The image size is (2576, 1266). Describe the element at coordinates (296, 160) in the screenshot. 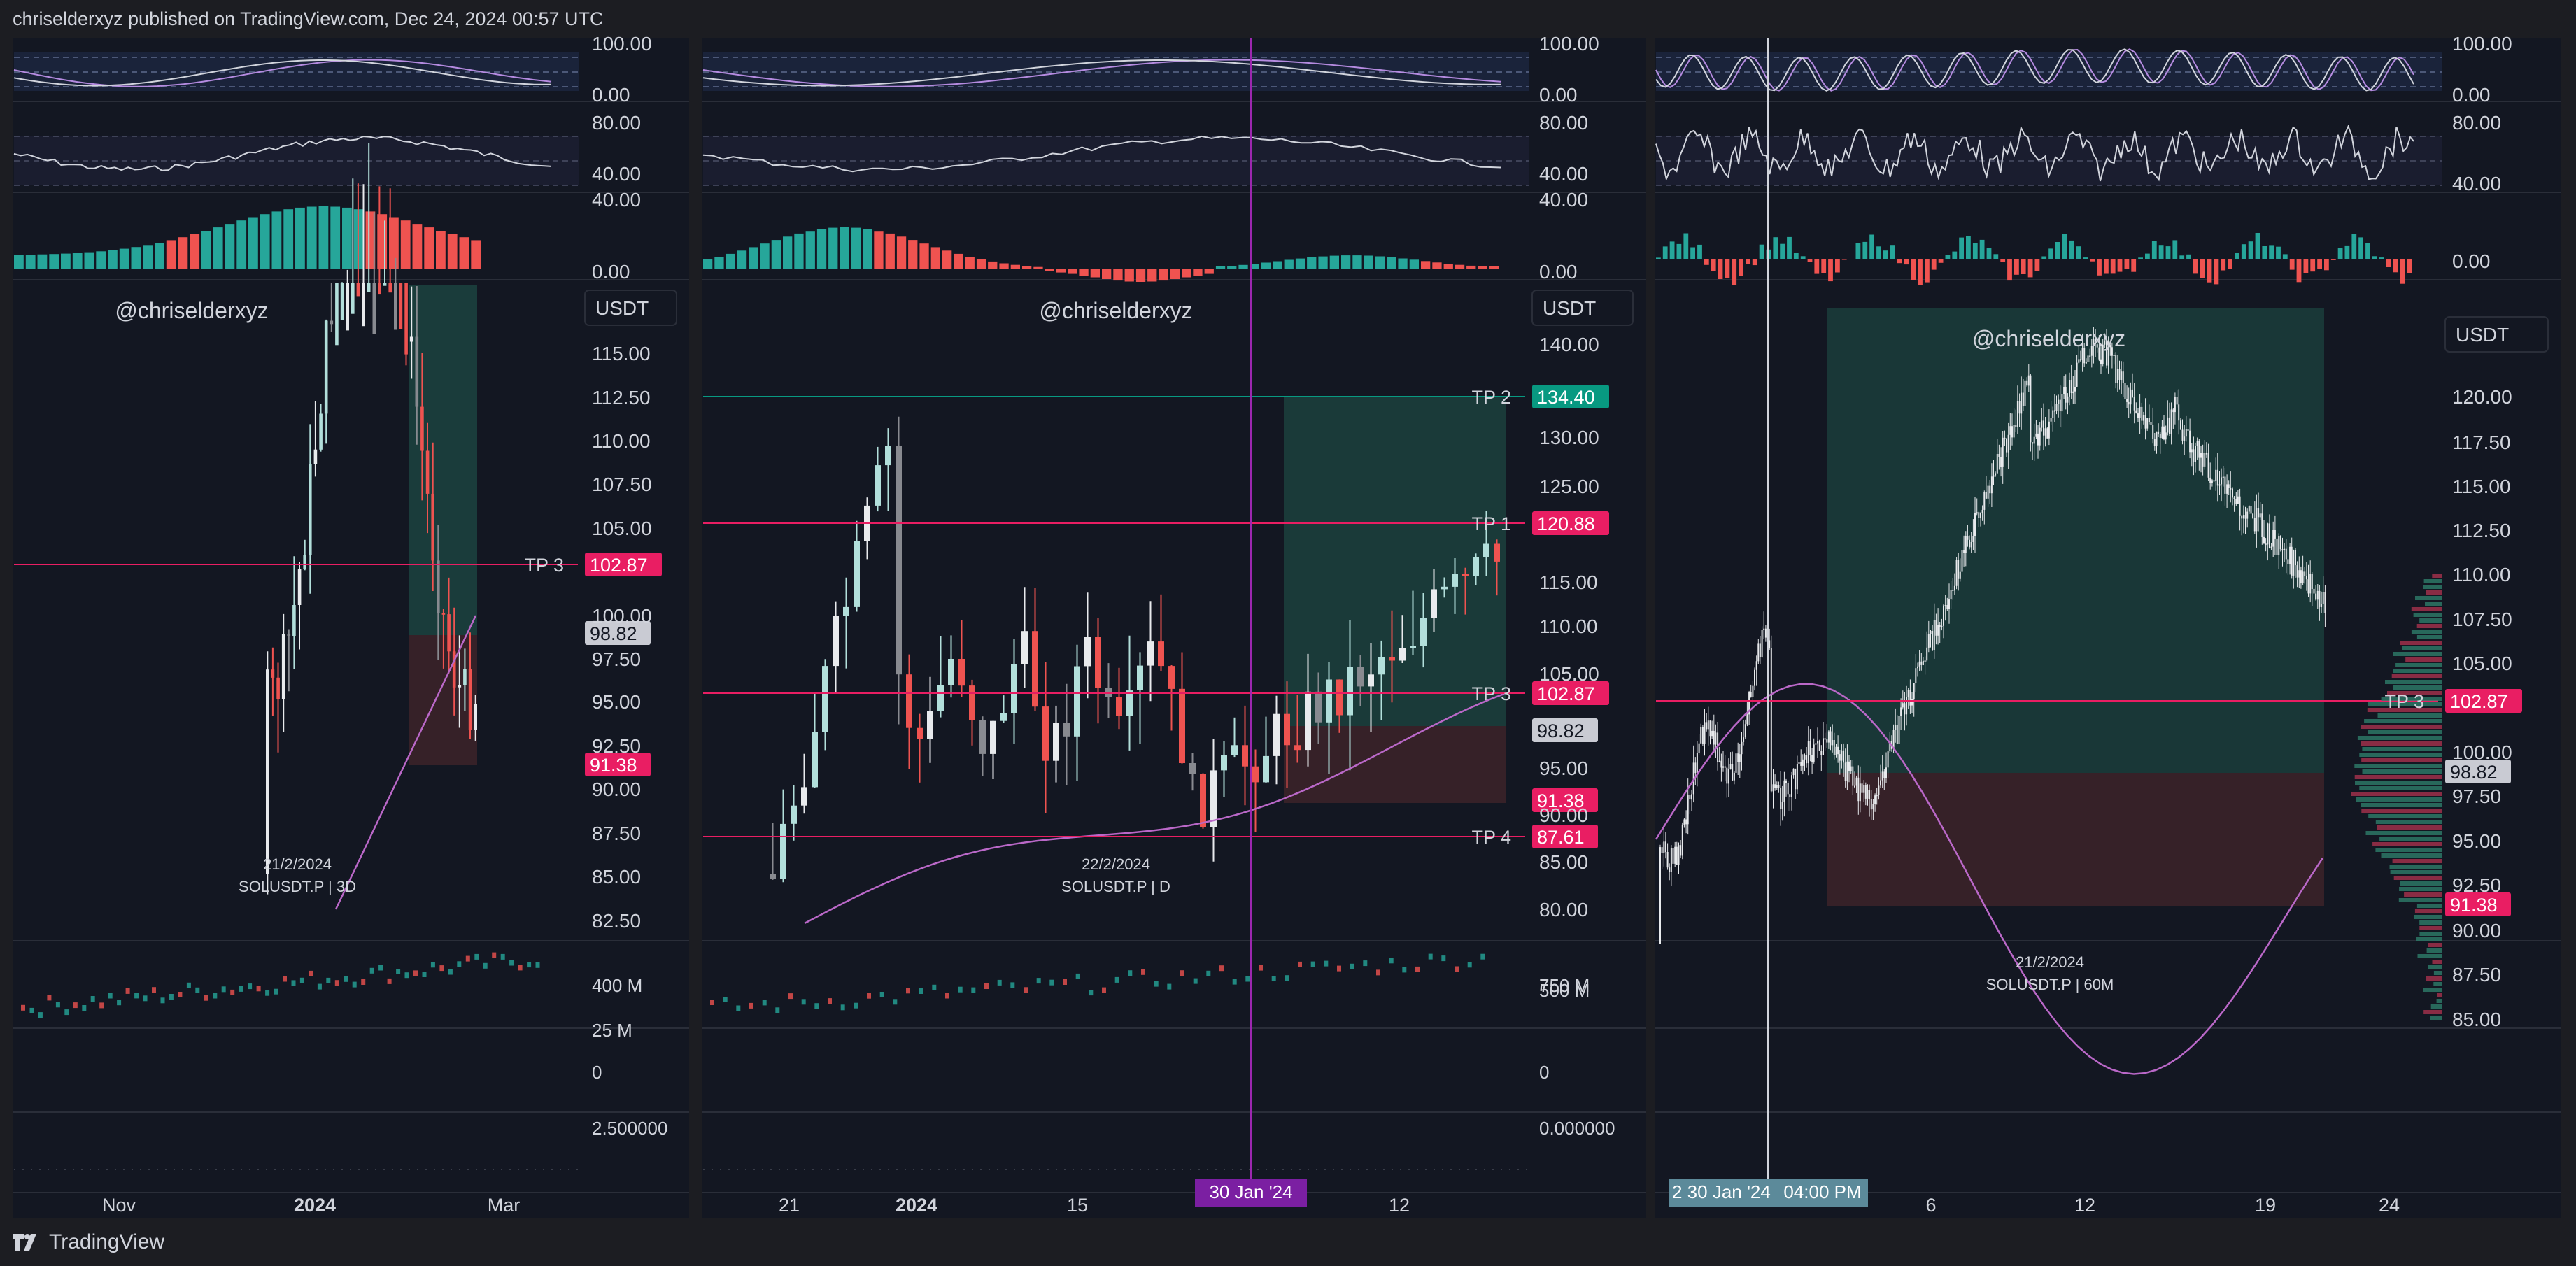

I see `rsi-band` at that location.